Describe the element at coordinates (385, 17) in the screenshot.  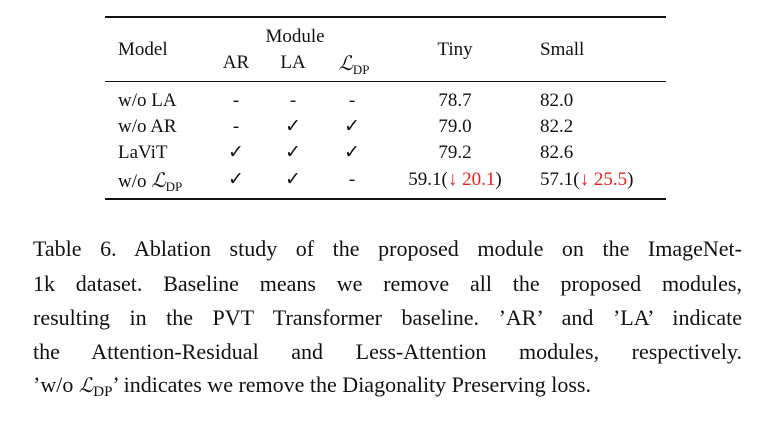
I see `top-rule` at that location.